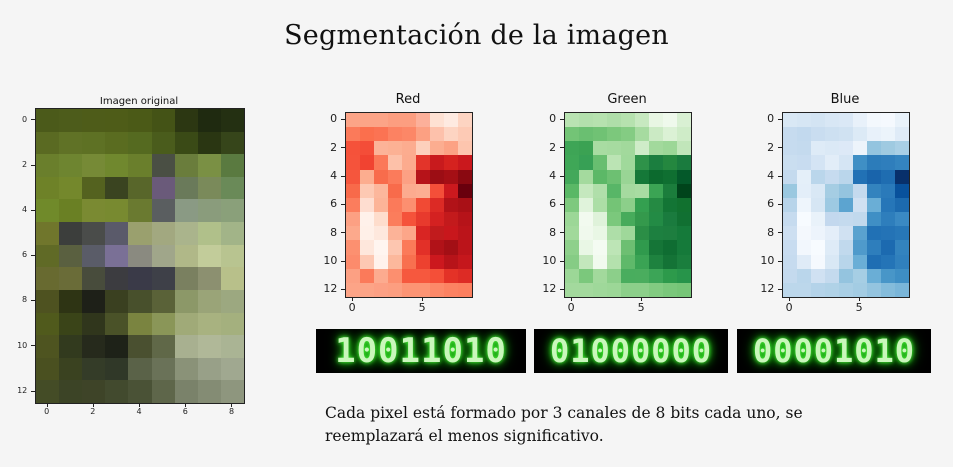  Describe the element at coordinates (422, 307) in the screenshot. I see `red-xtick-label: 5` at that location.